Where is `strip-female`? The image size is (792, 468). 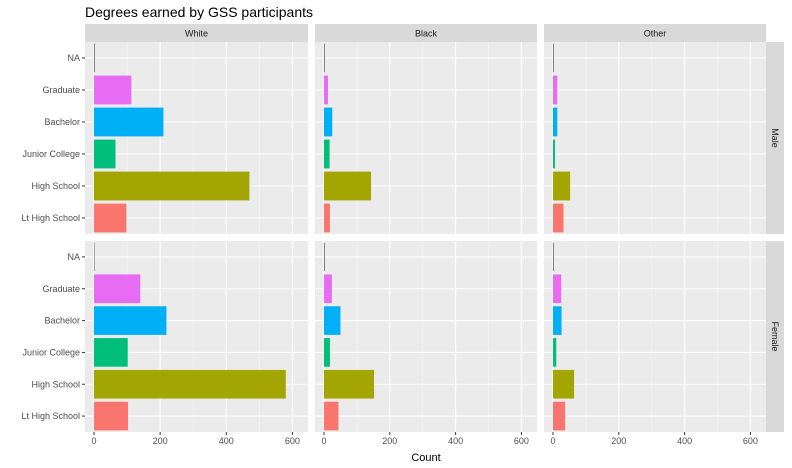
strip-female is located at coordinates (775, 336).